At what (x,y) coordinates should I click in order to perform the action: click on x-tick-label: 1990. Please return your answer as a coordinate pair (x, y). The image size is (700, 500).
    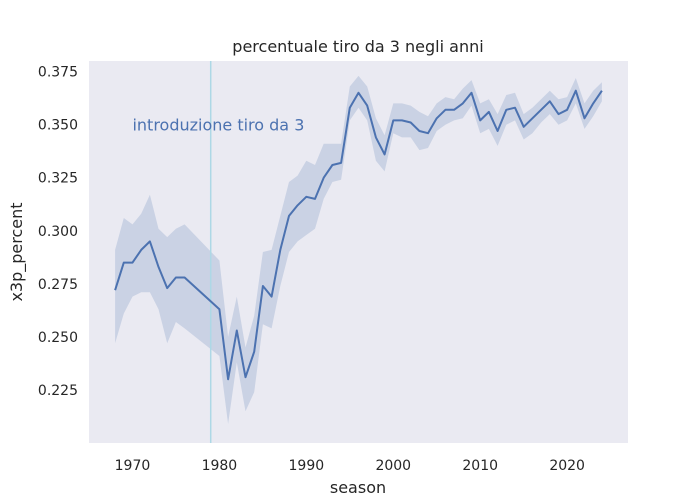
    Looking at the image, I should click on (307, 466).